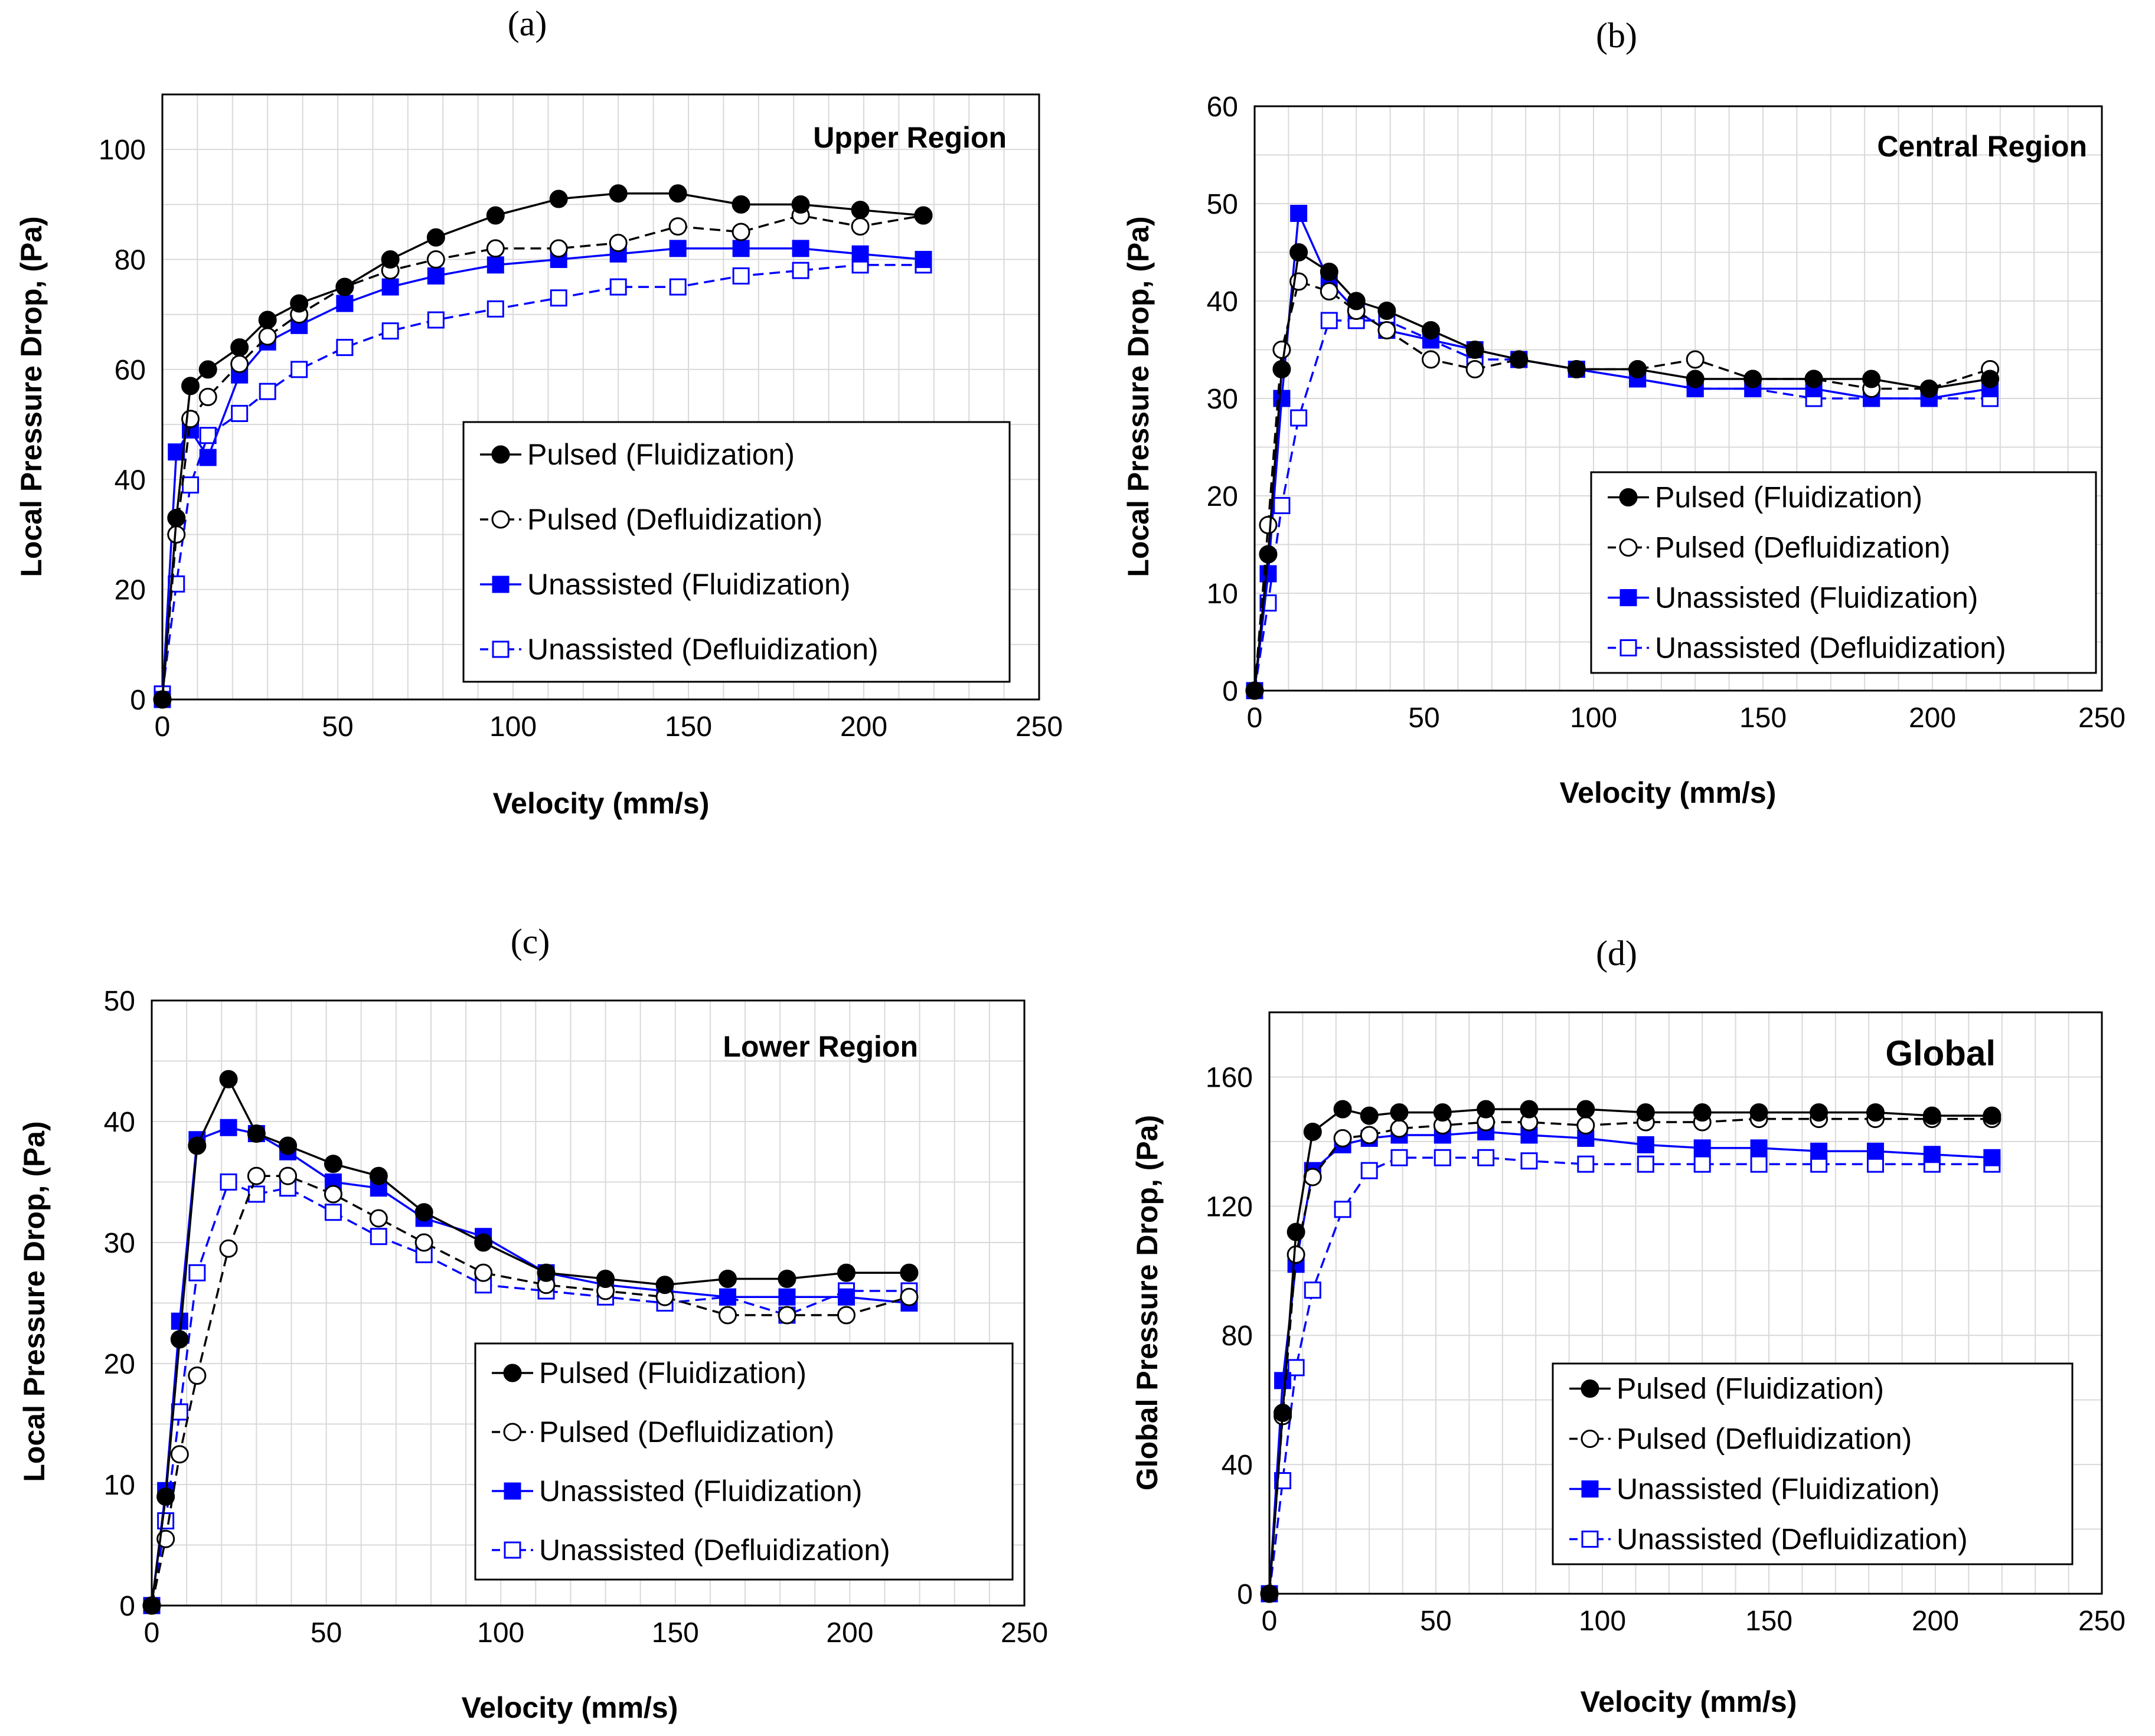 The height and width of the screenshot is (1736, 2155). Describe the element at coordinates (1602, 1621) in the screenshot. I see `x-tick-label: 100` at that location.